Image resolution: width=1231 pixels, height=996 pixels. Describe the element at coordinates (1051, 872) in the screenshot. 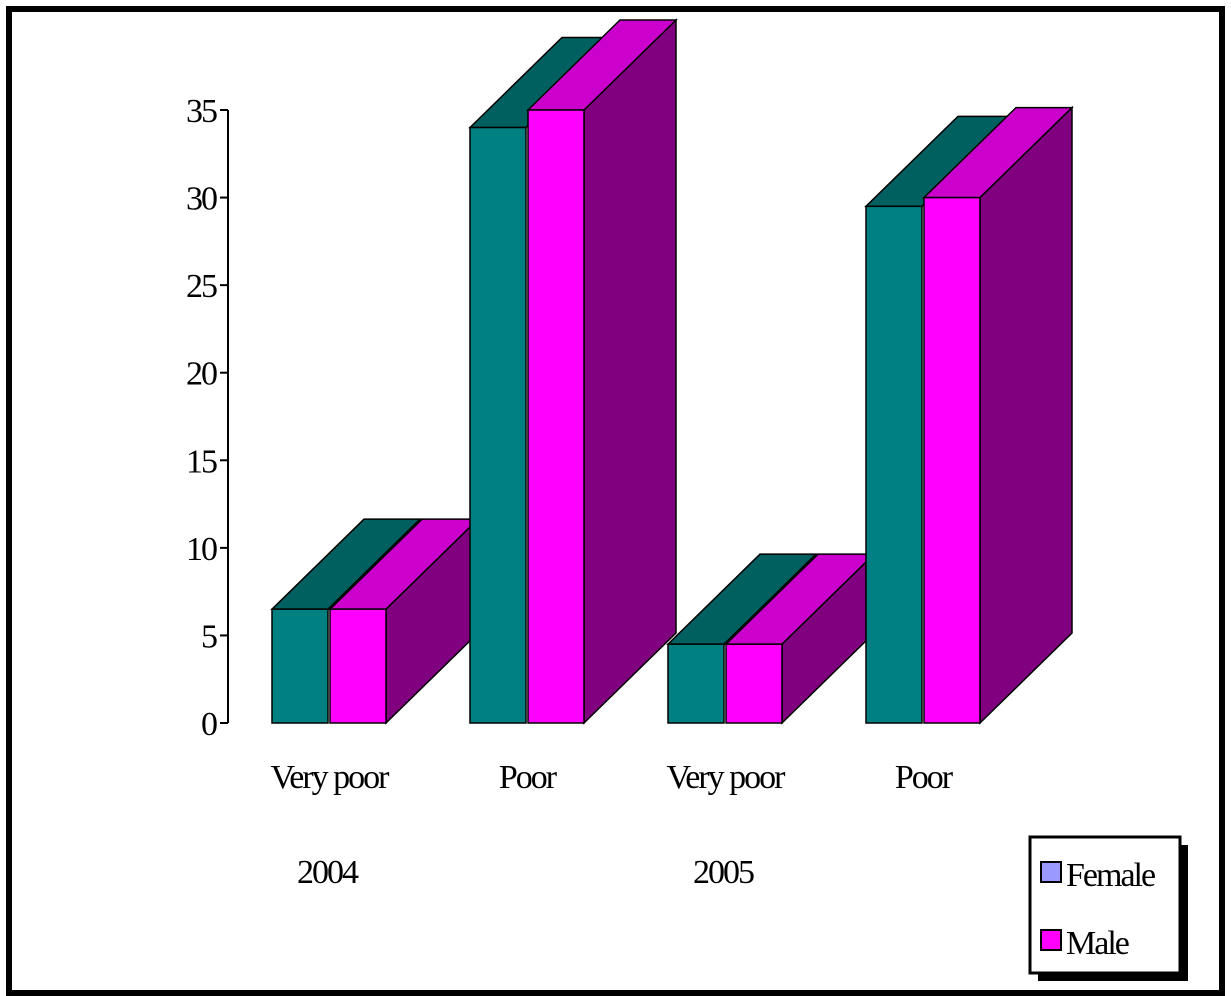

I see `legend-female-swatch` at that location.